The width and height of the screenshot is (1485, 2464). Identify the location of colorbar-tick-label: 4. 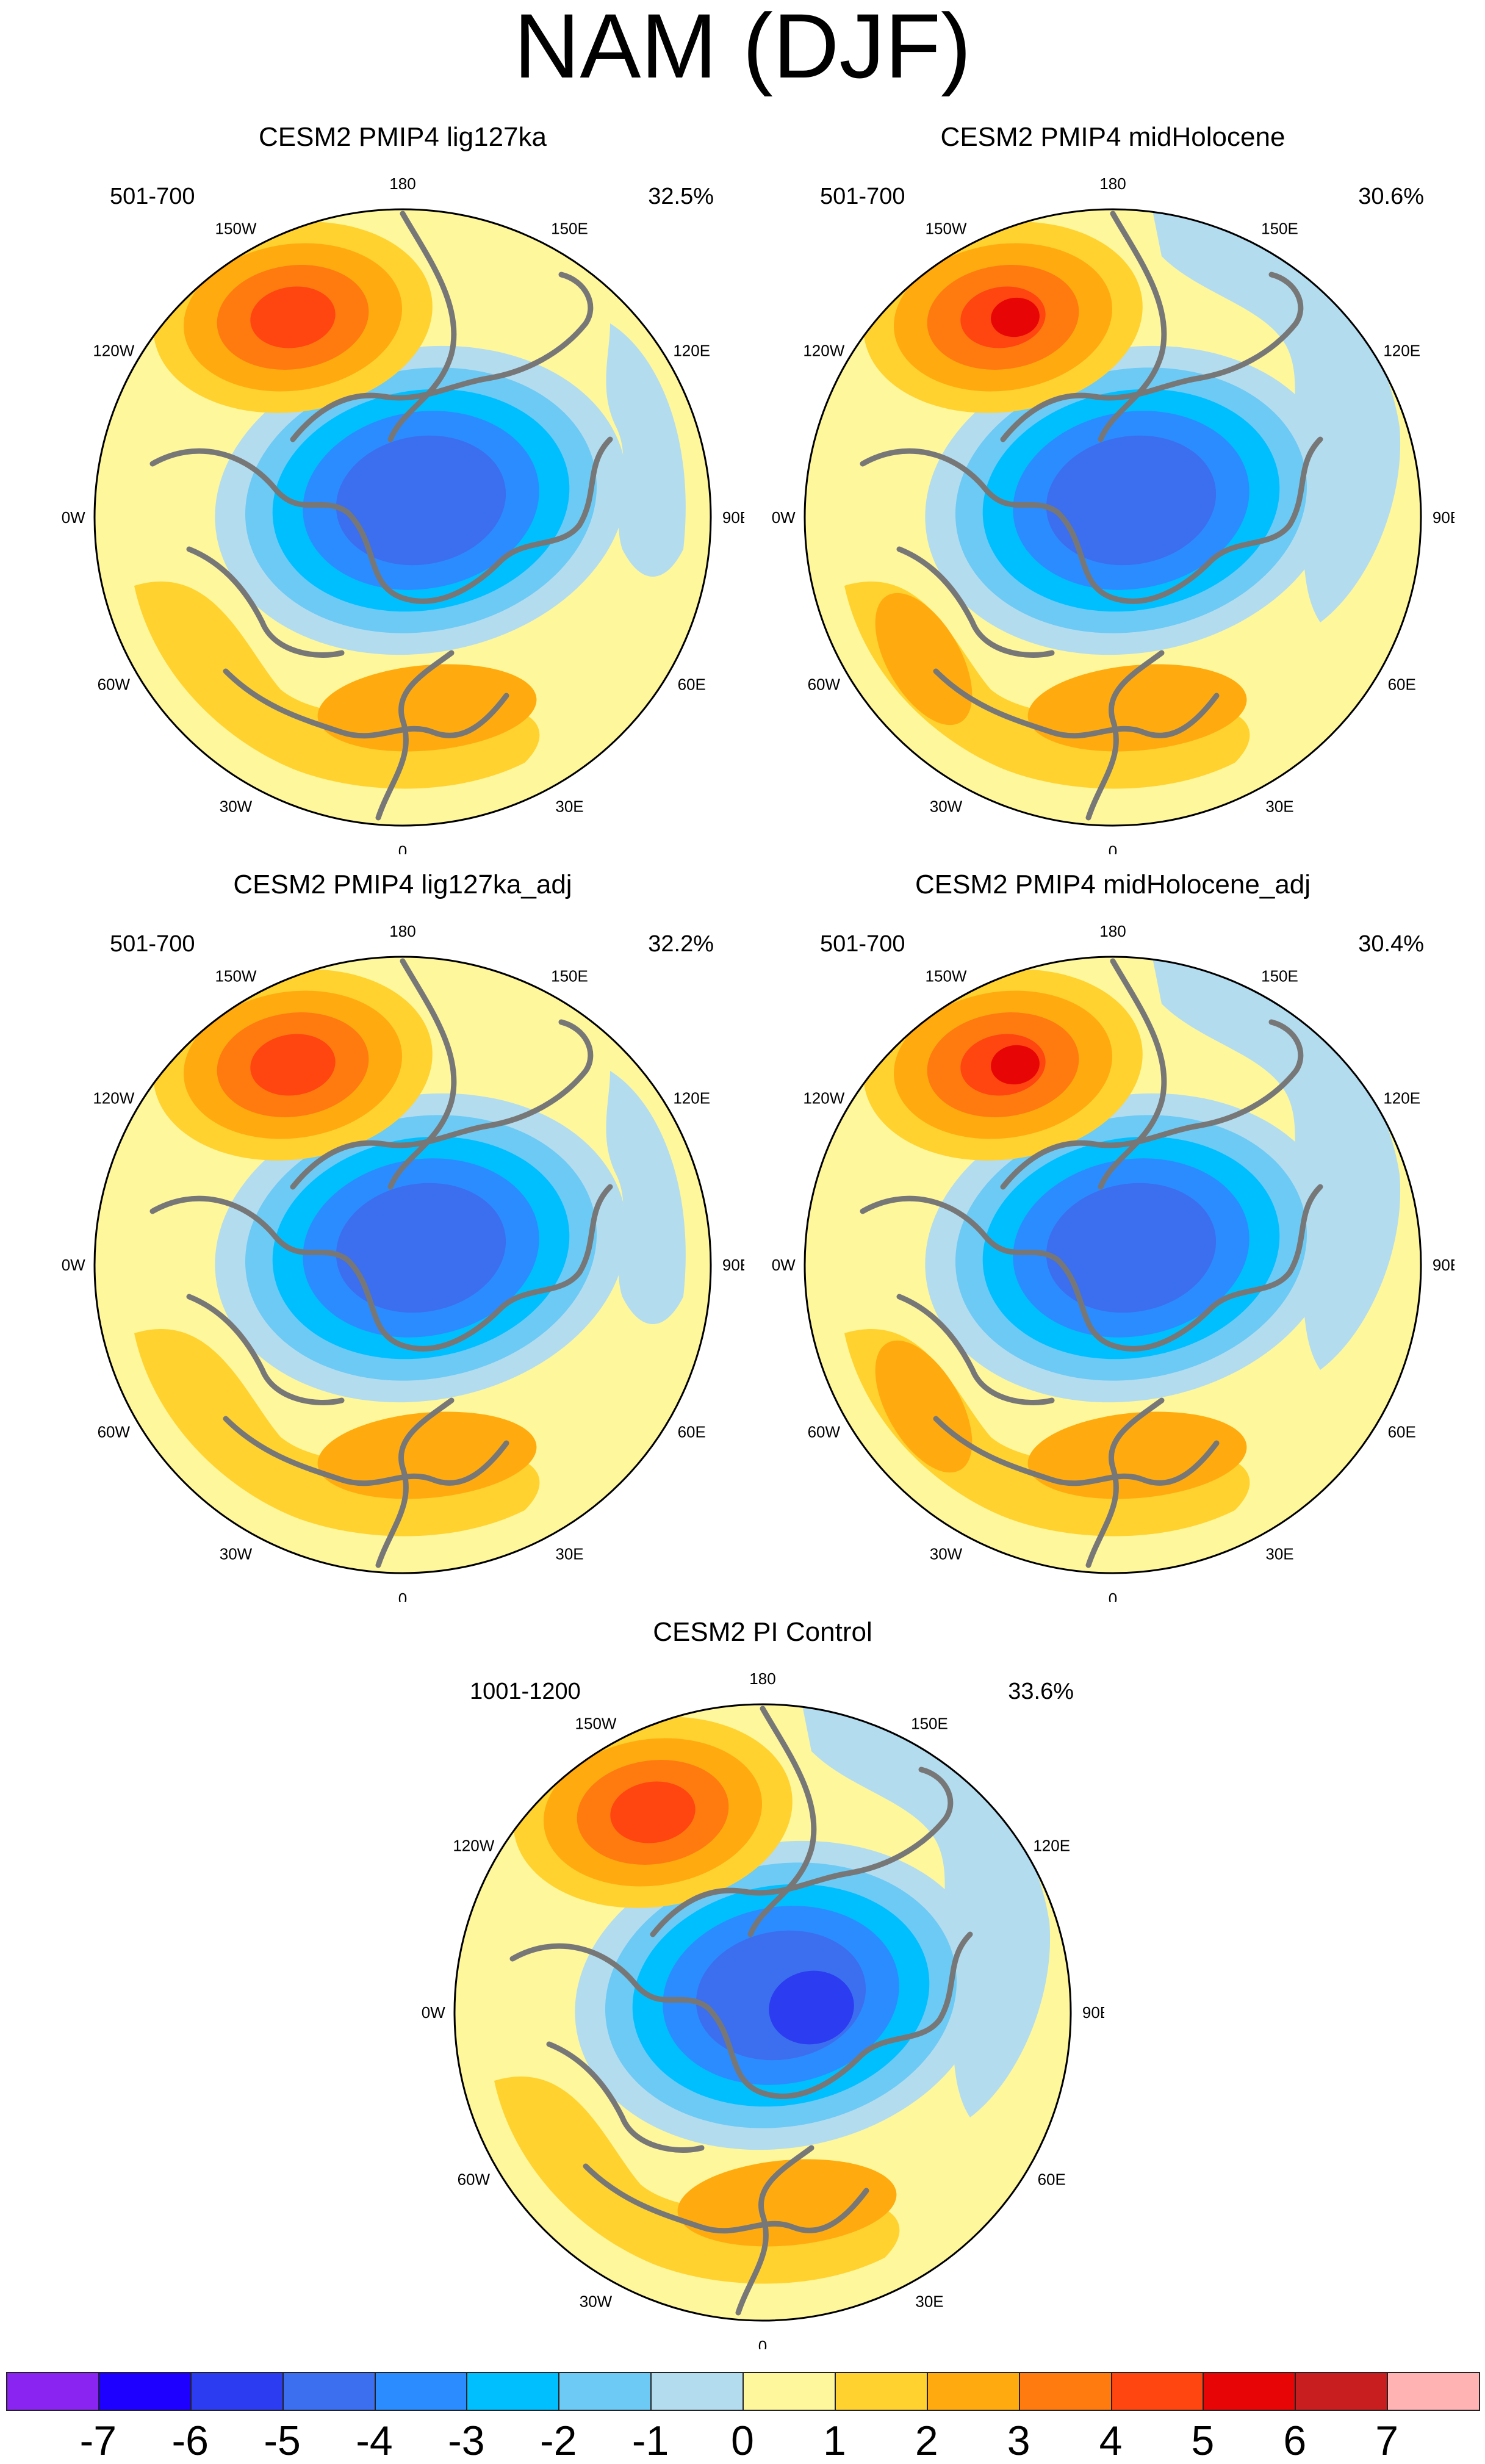
(1111, 2441).